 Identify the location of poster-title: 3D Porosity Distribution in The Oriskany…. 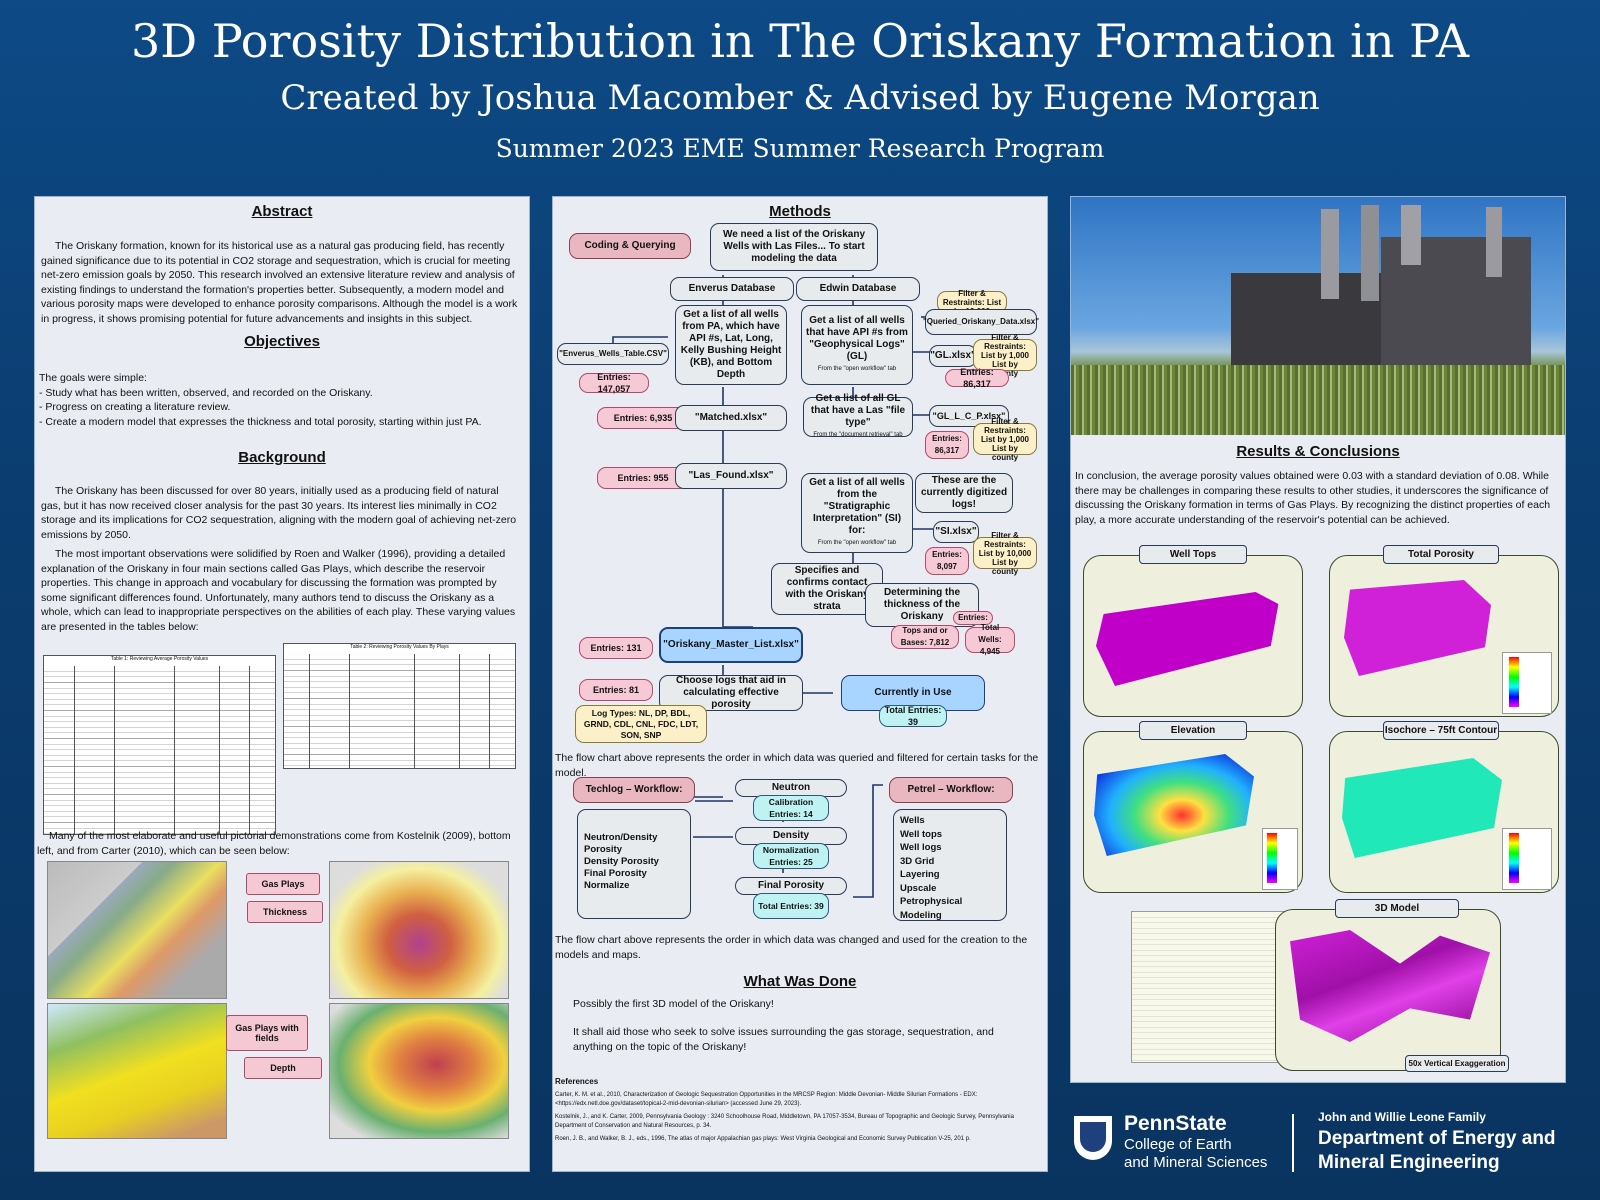
(800, 41).